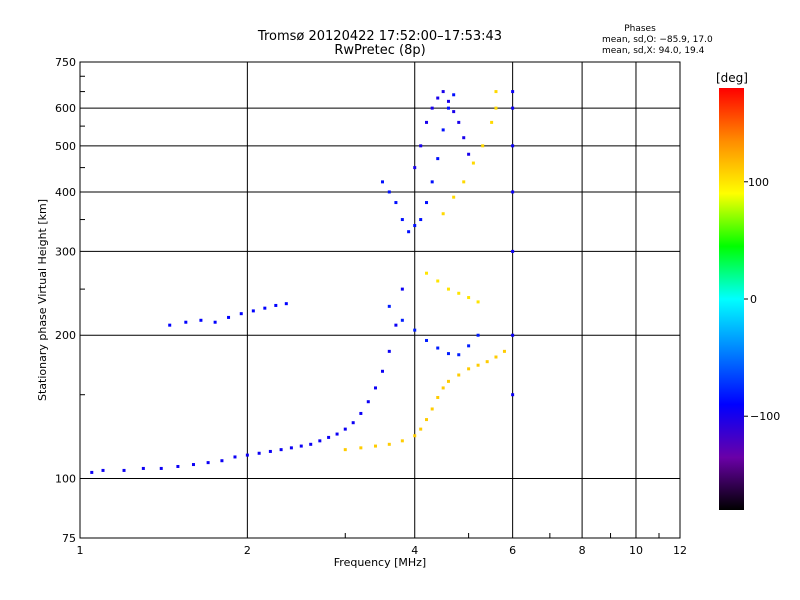 The width and height of the screenshot is (800, 600). What do you see at coordinates (42, 300) in the screenshot?
I see `y-axis-label: Stationary phase Virtual Height [km]` at bounding box center [42, 300].